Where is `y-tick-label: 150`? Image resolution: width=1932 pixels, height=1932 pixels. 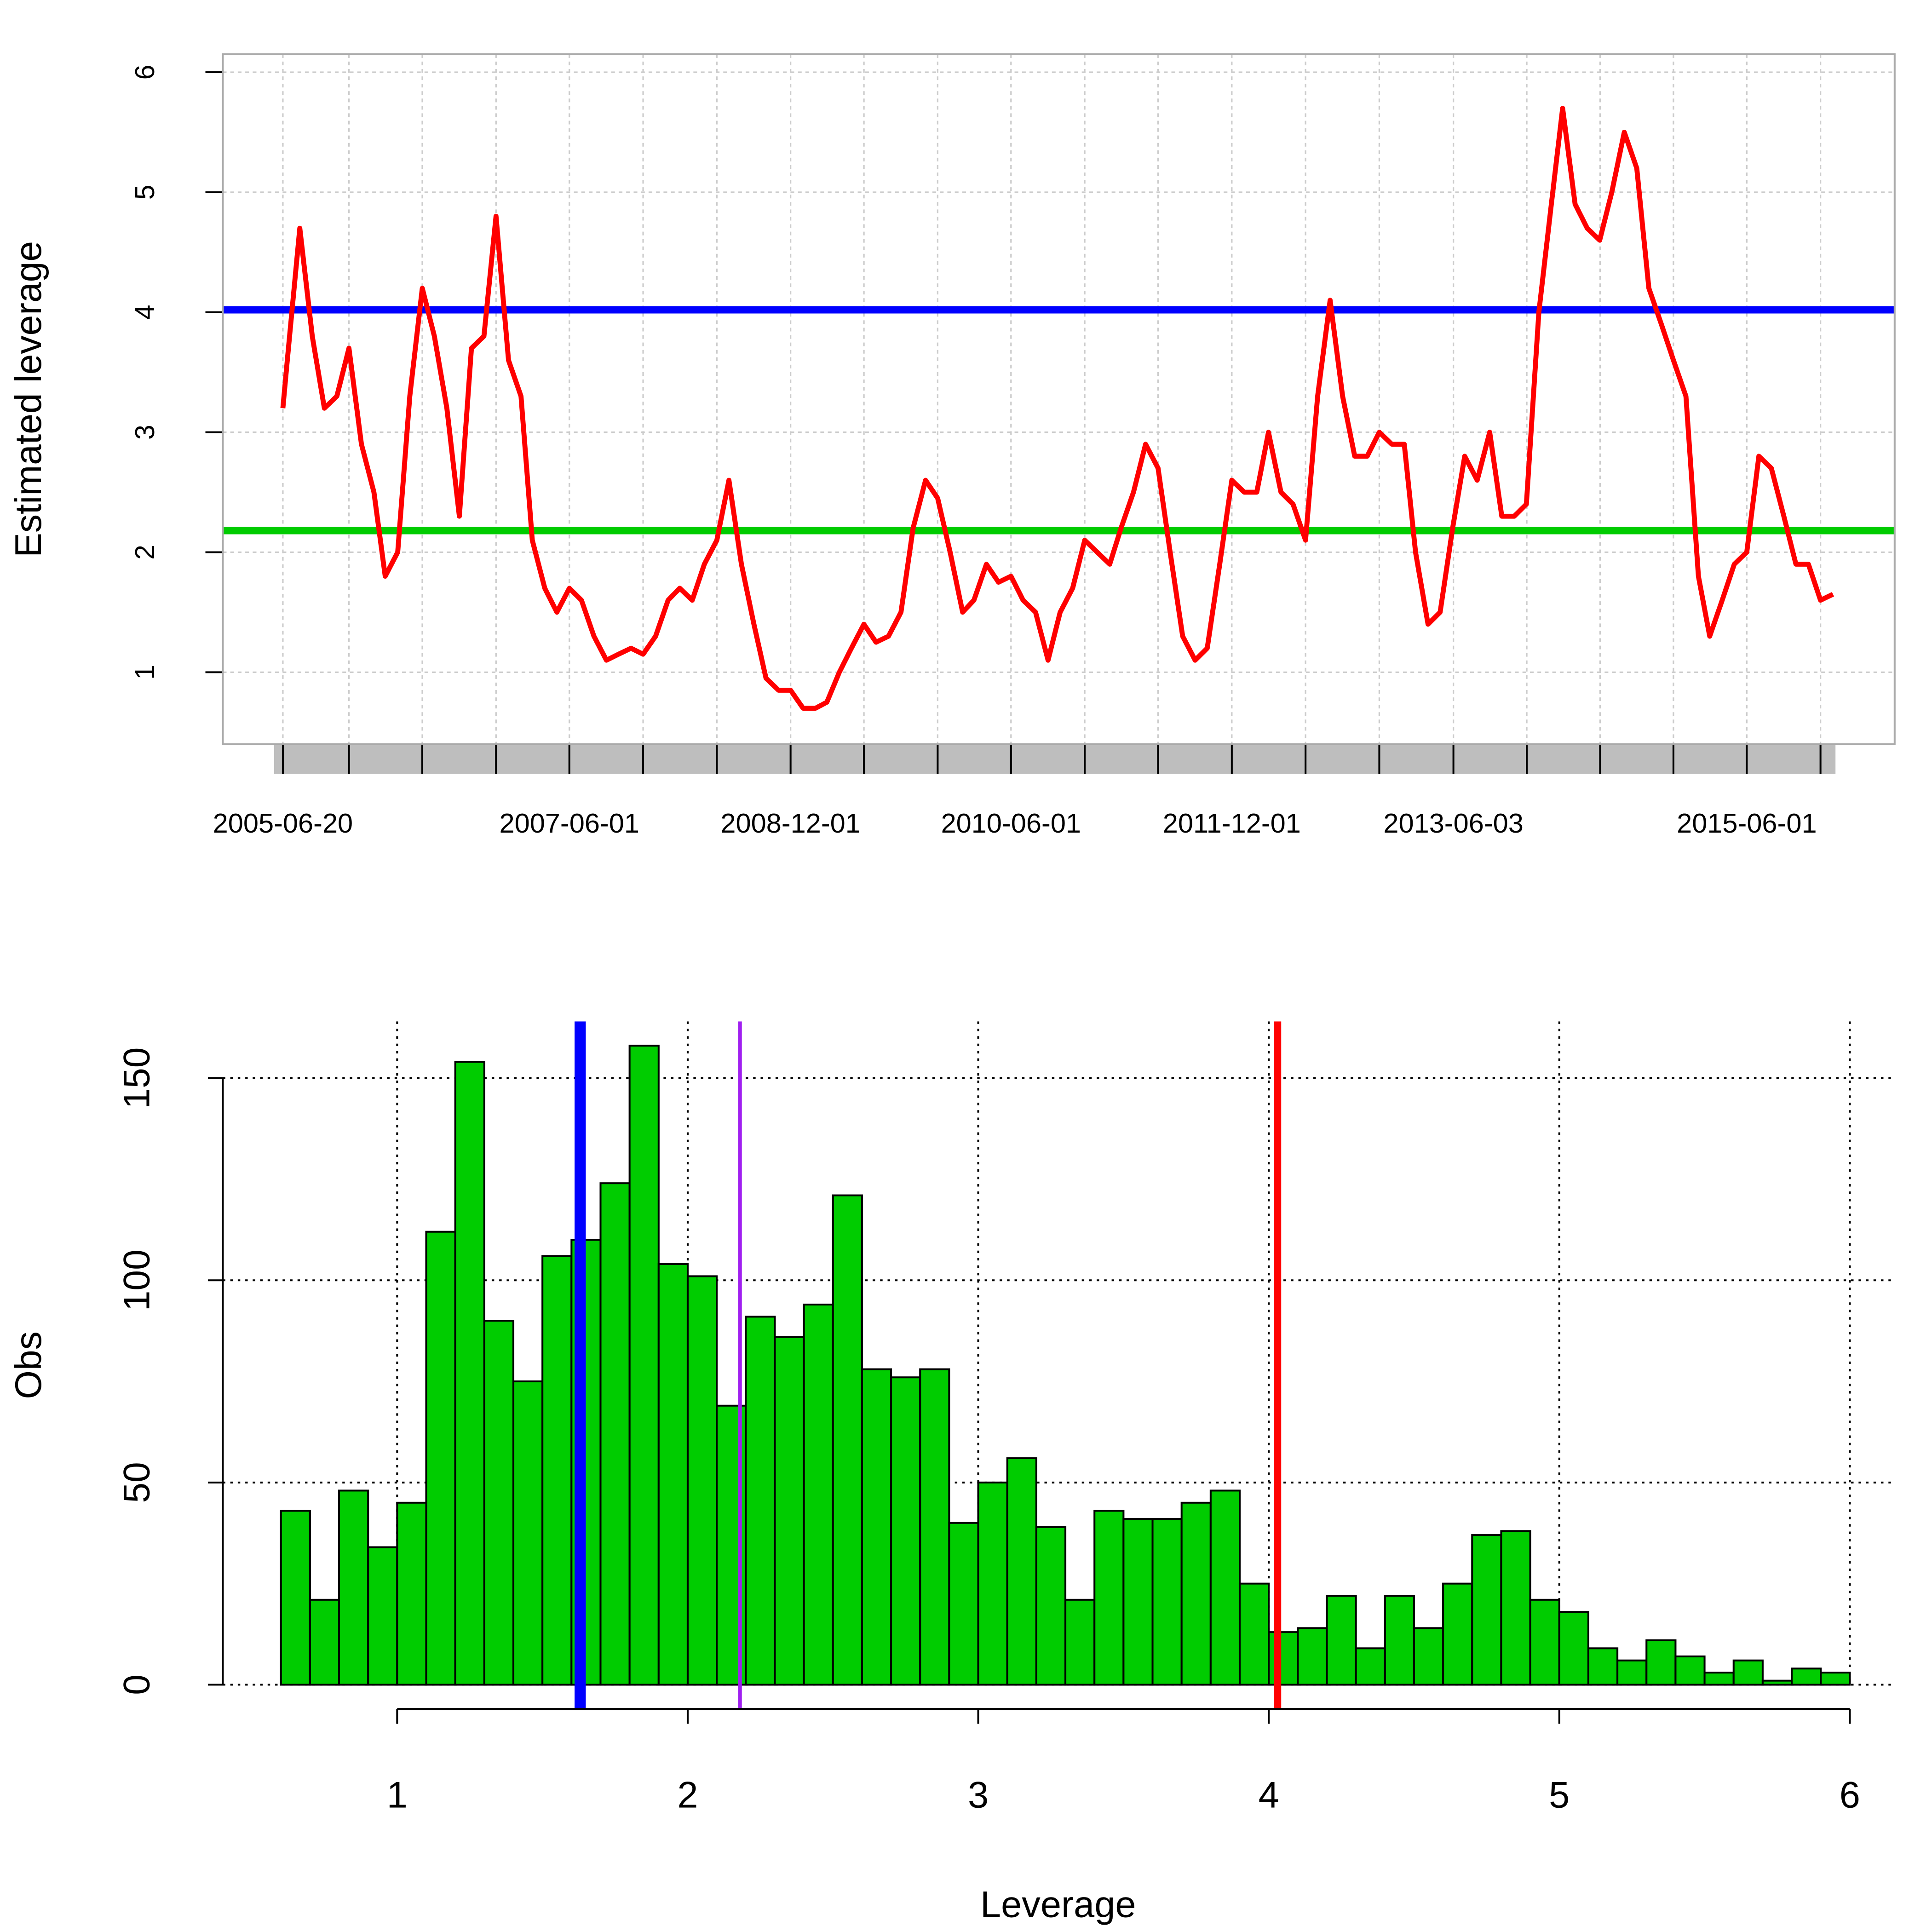
y-tick-label: 150 is located at coordinates (136, 1078).